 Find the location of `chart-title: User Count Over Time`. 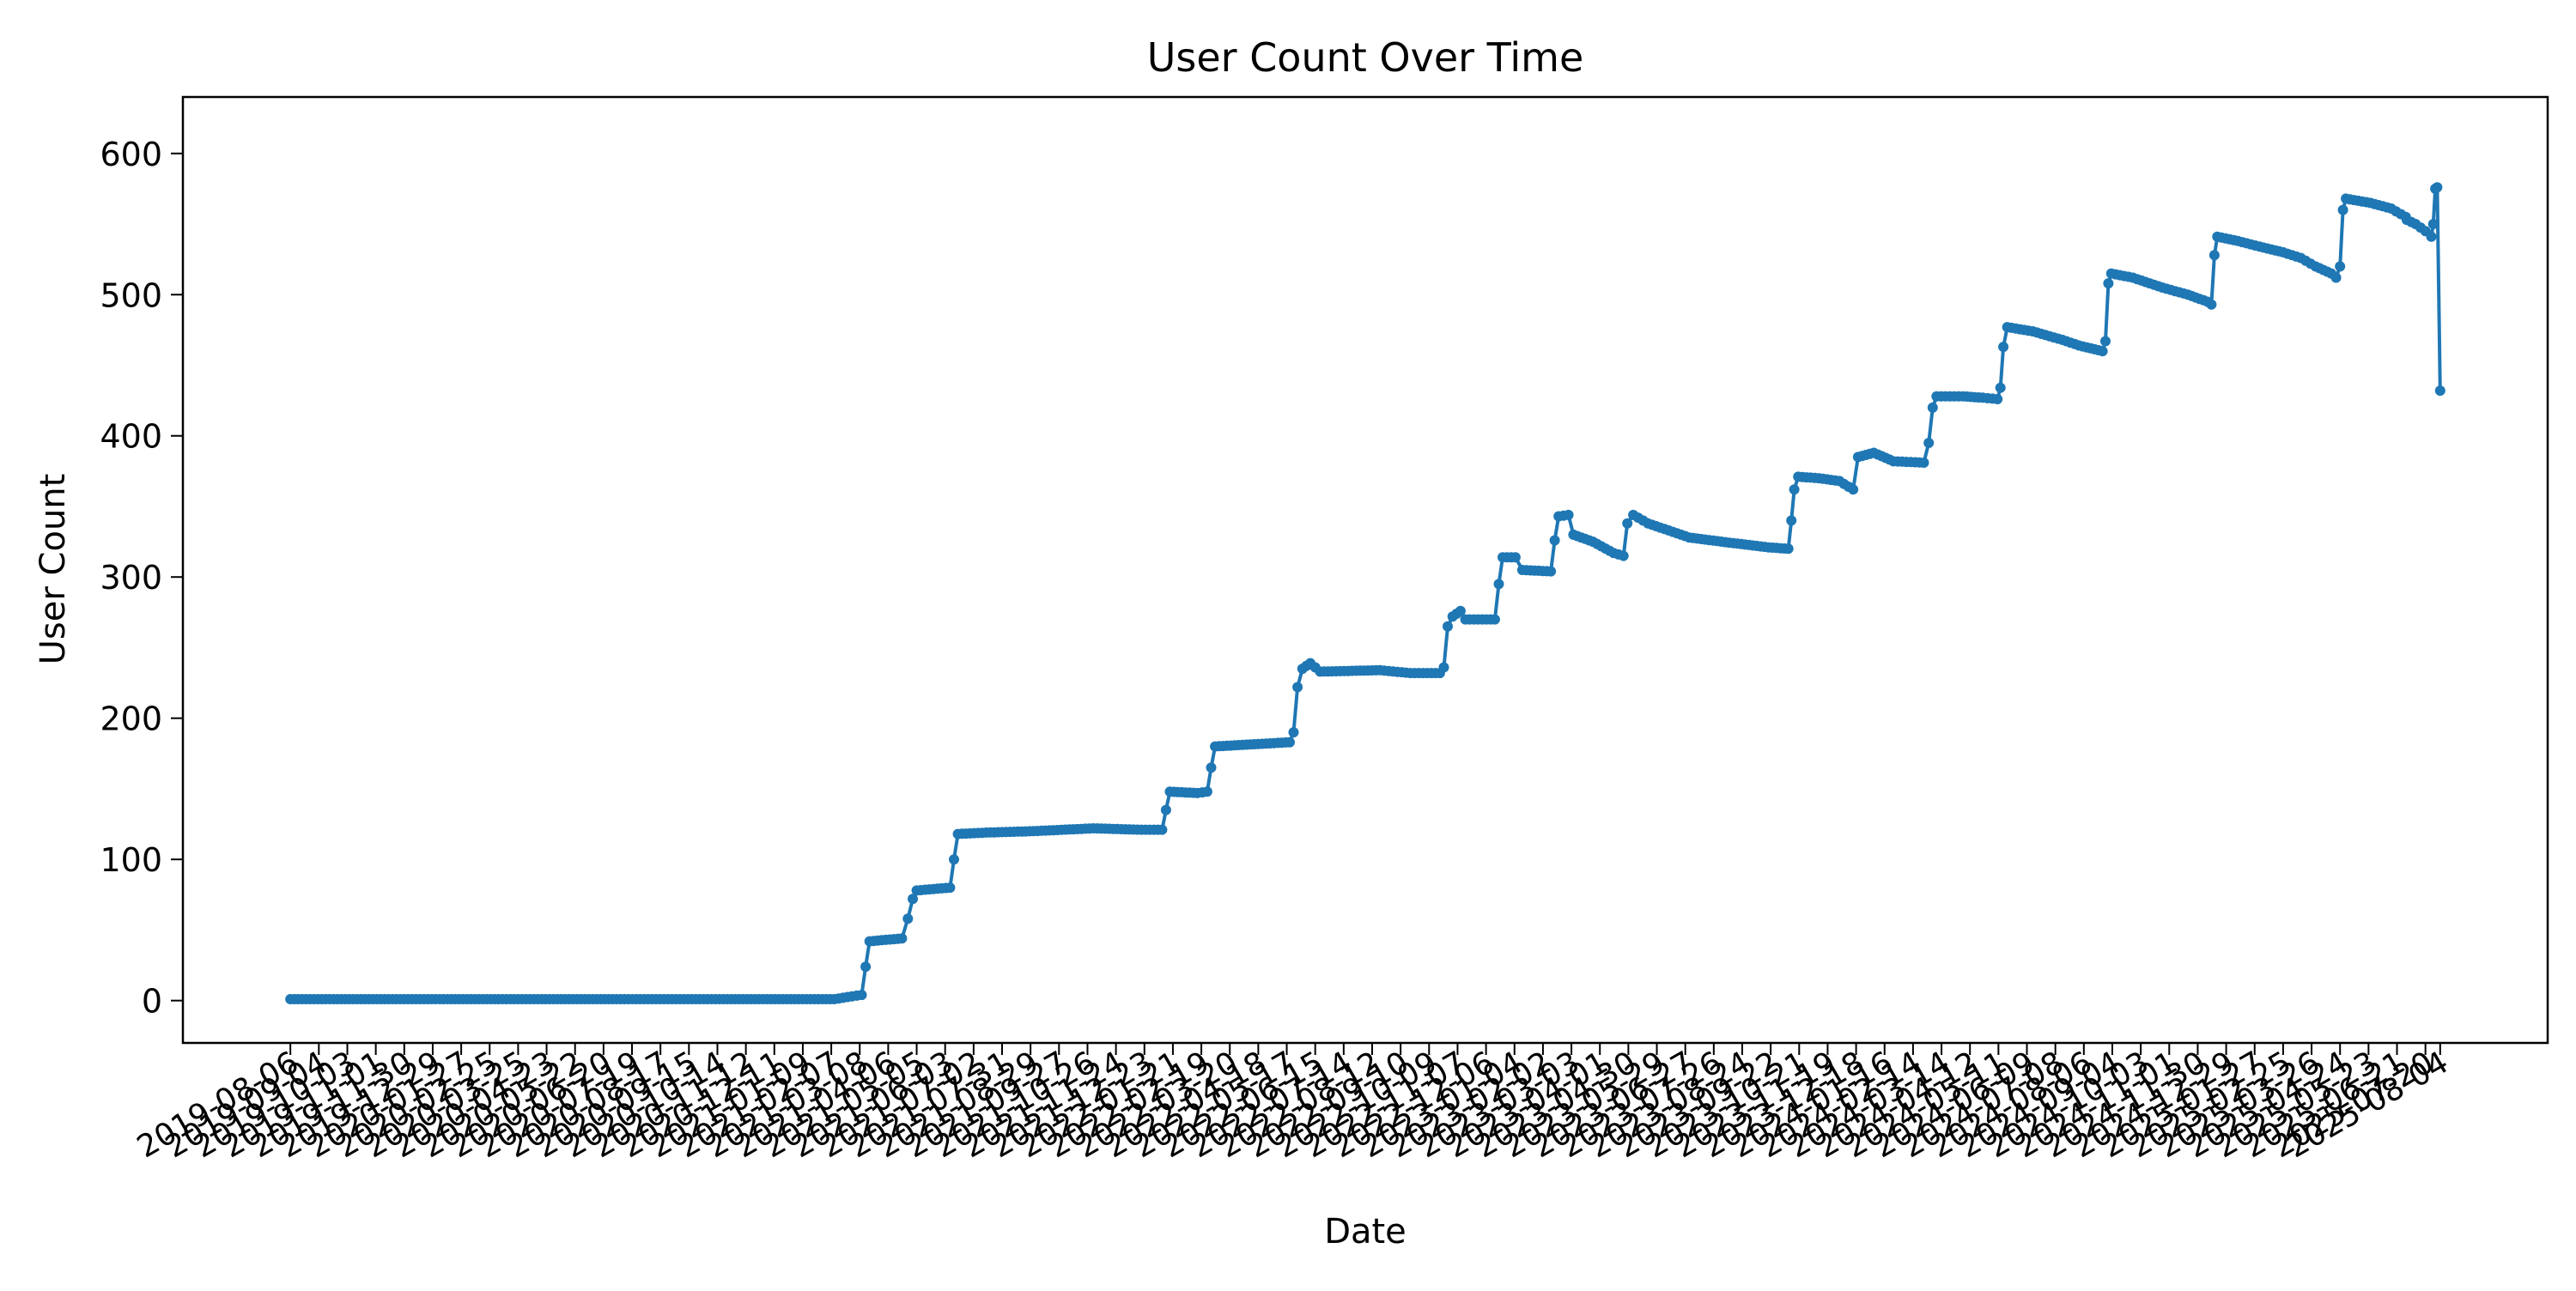

chart-title: User Count Over Time is located at coordinates (1365, 58).